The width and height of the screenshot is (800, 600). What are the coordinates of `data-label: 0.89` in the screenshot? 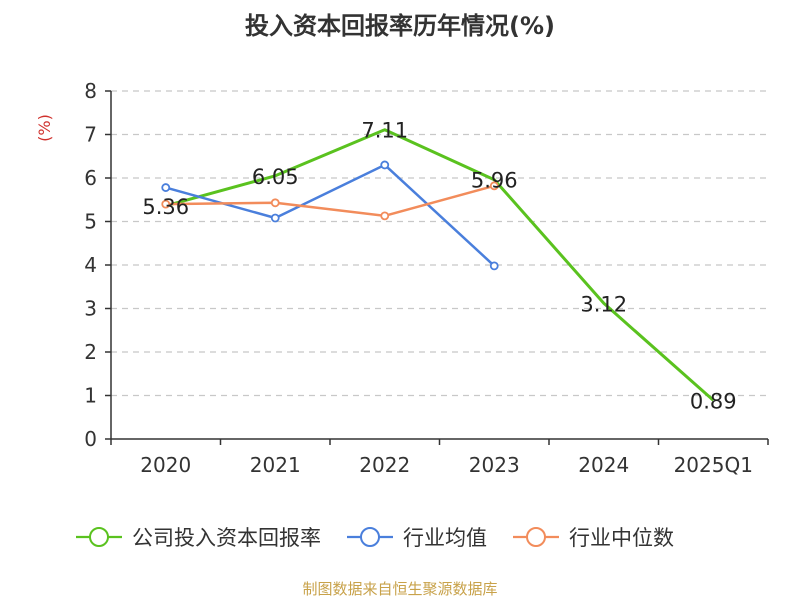 It's located at (713, 401).